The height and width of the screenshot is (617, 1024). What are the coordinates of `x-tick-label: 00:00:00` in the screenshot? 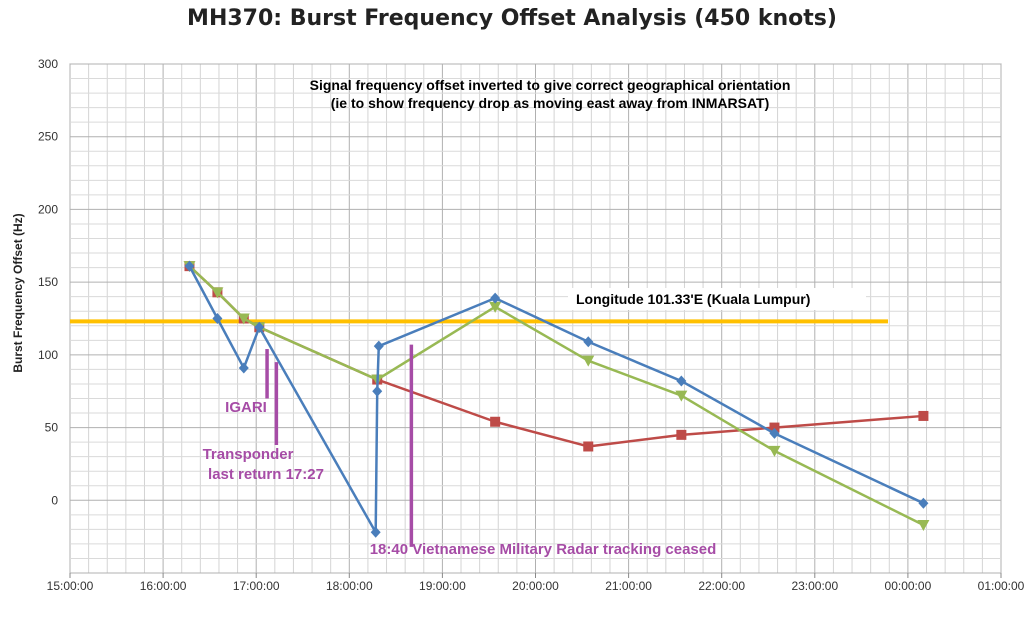 It's located at (908, 586).